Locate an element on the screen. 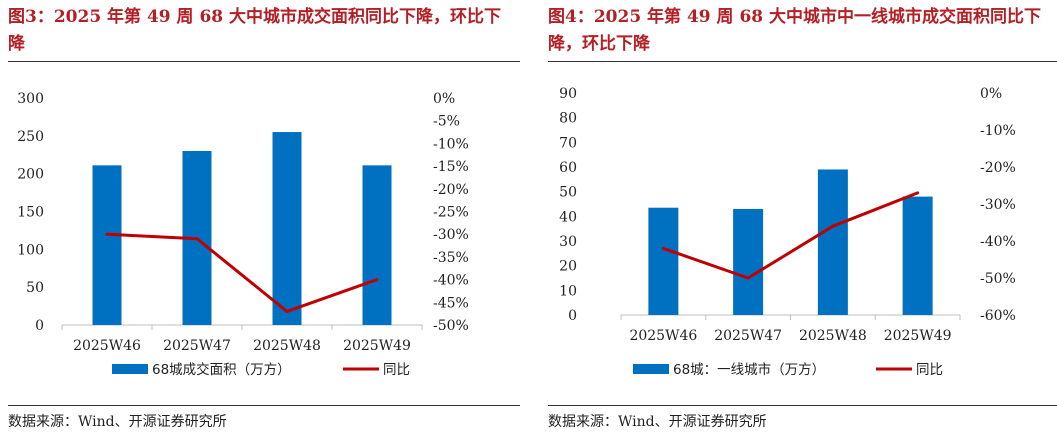 This screenshot has width=1057, height=436. y2-axis-tick-label: -45% is located at coordinates (451, 303).